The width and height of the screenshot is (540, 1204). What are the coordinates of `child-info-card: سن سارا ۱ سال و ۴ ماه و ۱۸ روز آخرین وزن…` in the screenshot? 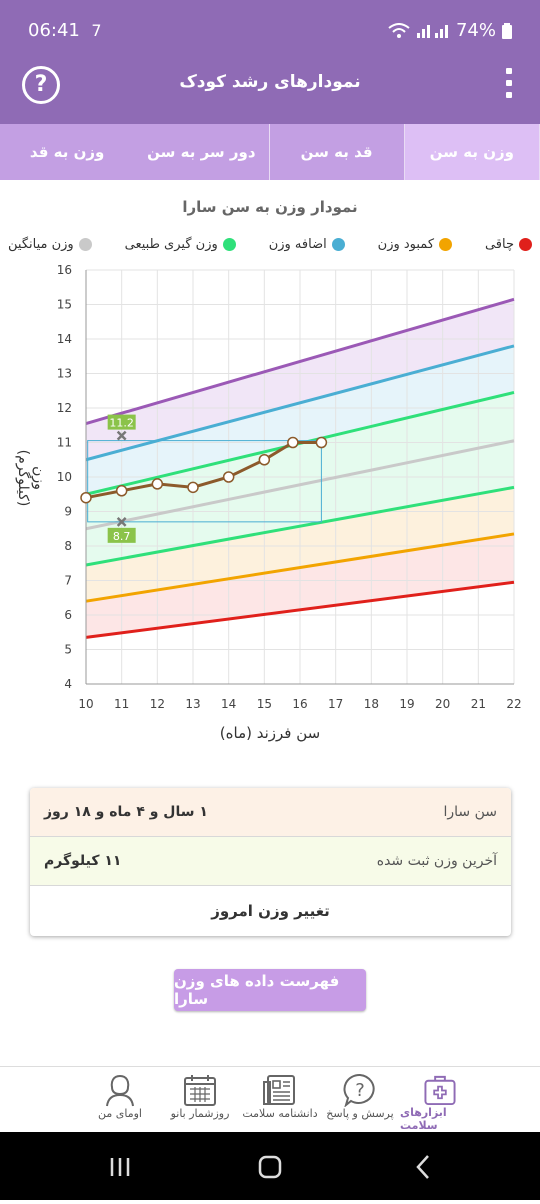 It's located at (270, 862).